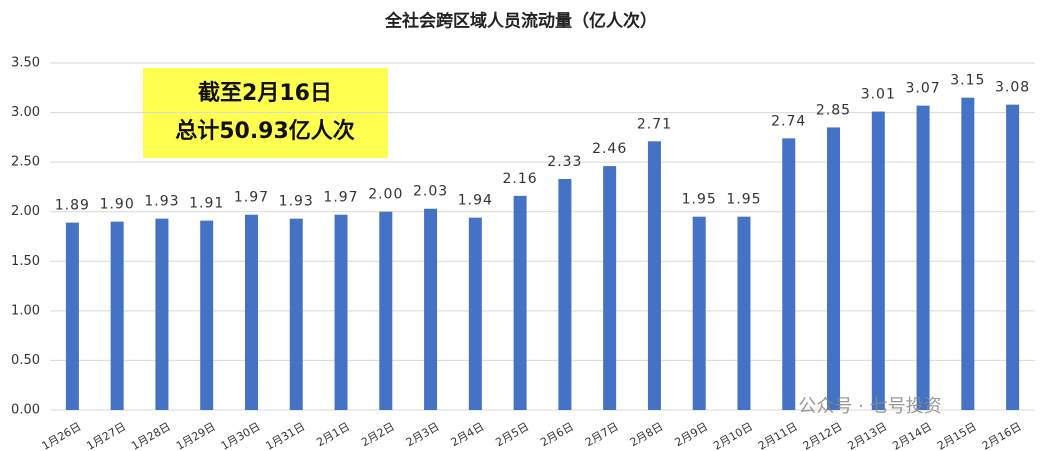 The image size is (1043, 451). Describe the element at coordinates (475, 201) in the screenshot. I see `value-label: 1.94` at that location.